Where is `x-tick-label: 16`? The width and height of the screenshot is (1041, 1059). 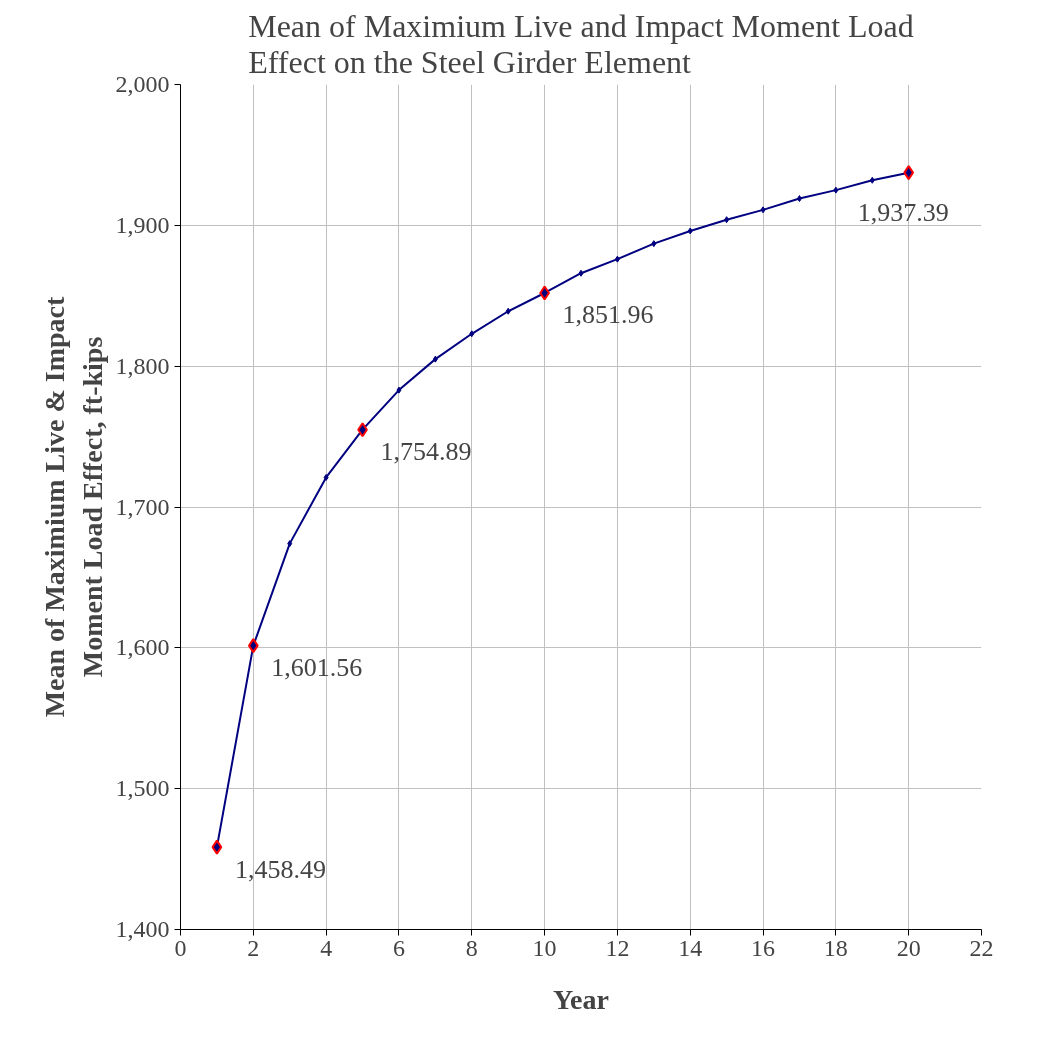
x-tick-label: 16 is located at coordinates (763, 947).